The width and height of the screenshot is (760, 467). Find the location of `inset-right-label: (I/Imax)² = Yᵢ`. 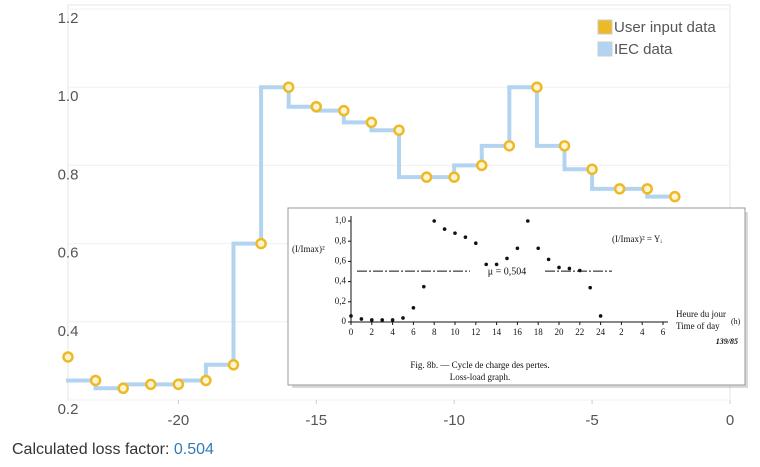

inset-right-label: (I/Imax)² = Yᵢ is located at coordinates (637, 239).